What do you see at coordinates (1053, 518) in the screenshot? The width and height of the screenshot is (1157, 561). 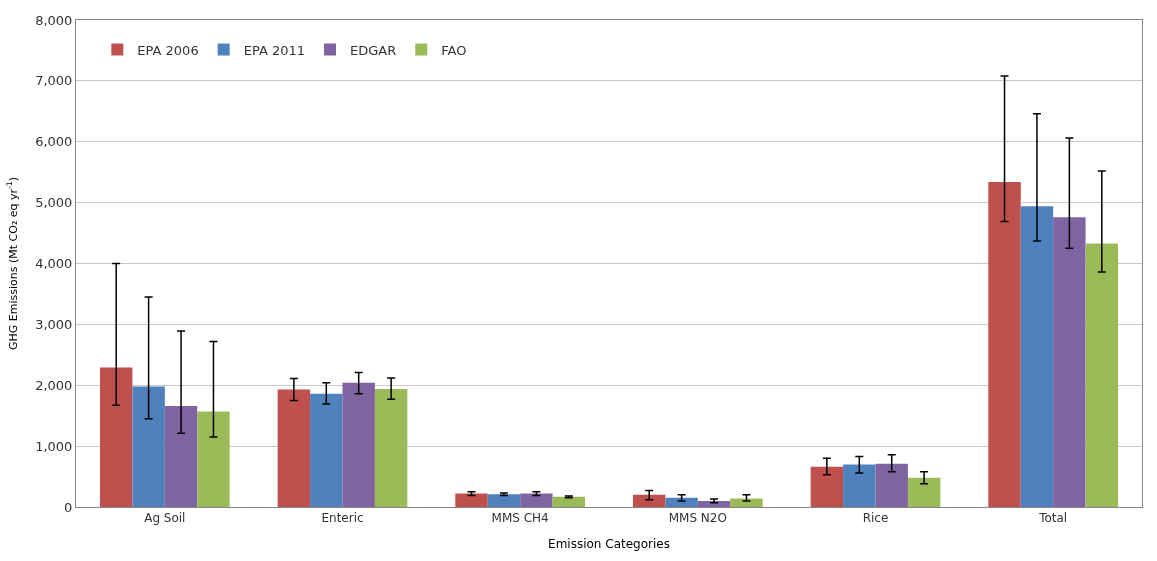 I see `x-tick-label: Total` at bounding box center [1053, 518].